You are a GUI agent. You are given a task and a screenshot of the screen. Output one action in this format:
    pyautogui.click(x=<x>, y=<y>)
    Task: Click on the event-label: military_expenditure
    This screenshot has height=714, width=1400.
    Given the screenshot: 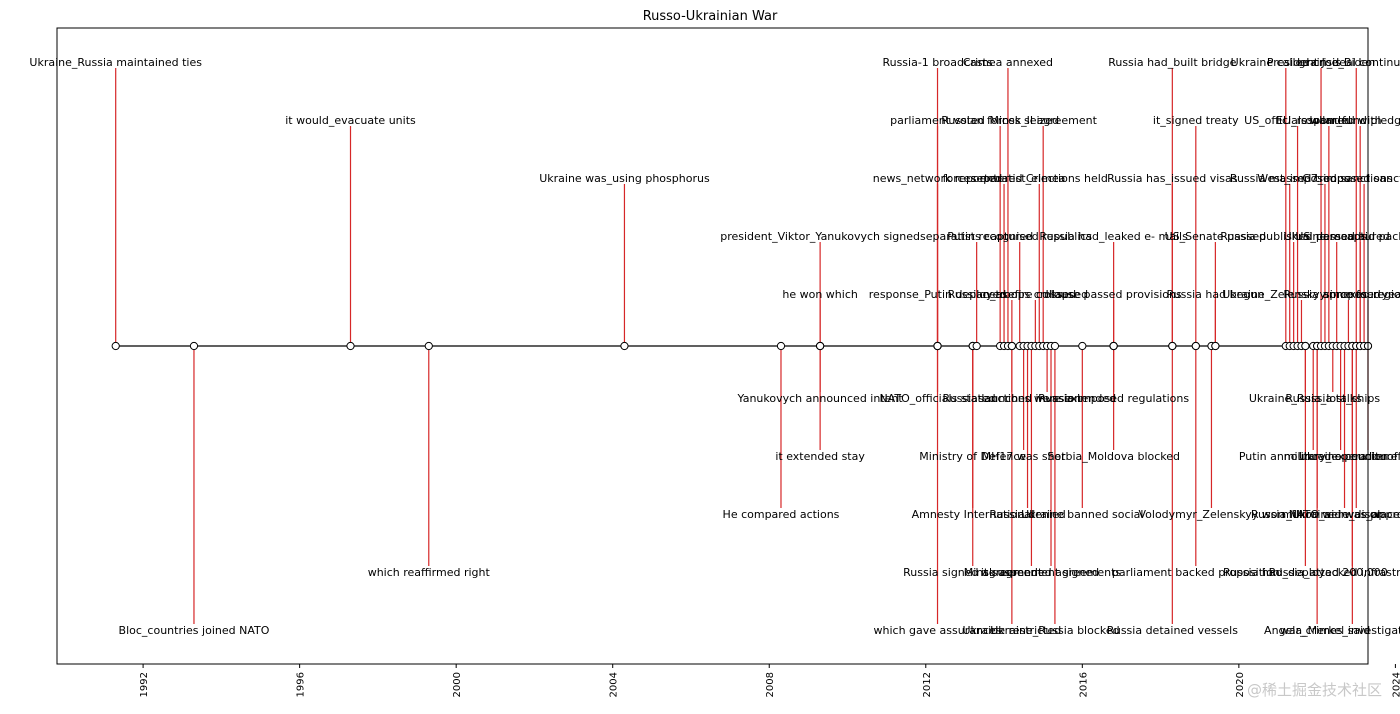 What is the action you would take?
    pyautogui.click(x=1341, y=456)
    